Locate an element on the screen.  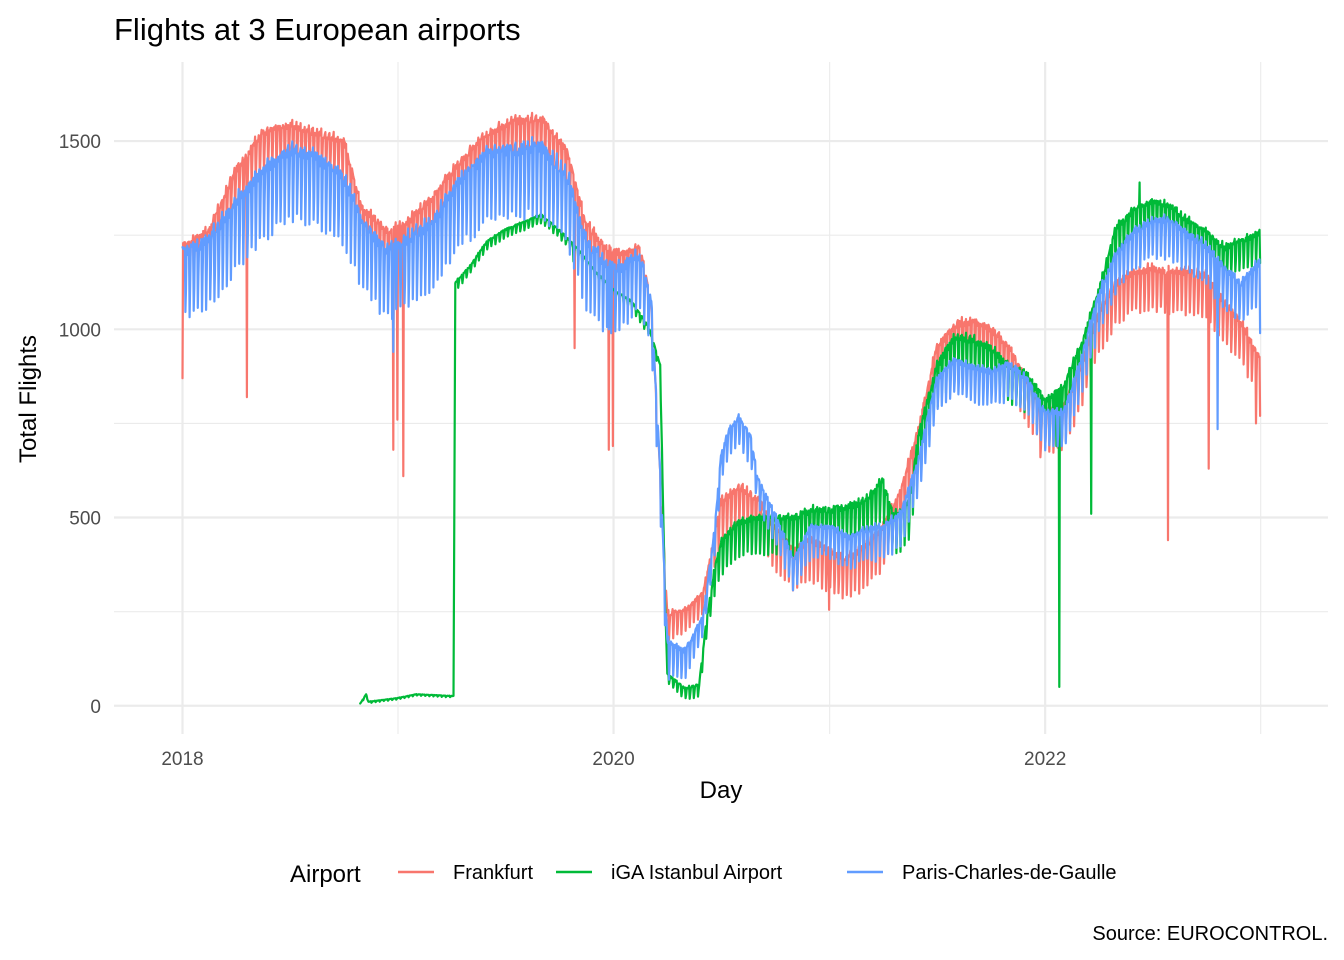
x-axis-ticks: 2018 2020 2022 is located at coordinates (613, 759).